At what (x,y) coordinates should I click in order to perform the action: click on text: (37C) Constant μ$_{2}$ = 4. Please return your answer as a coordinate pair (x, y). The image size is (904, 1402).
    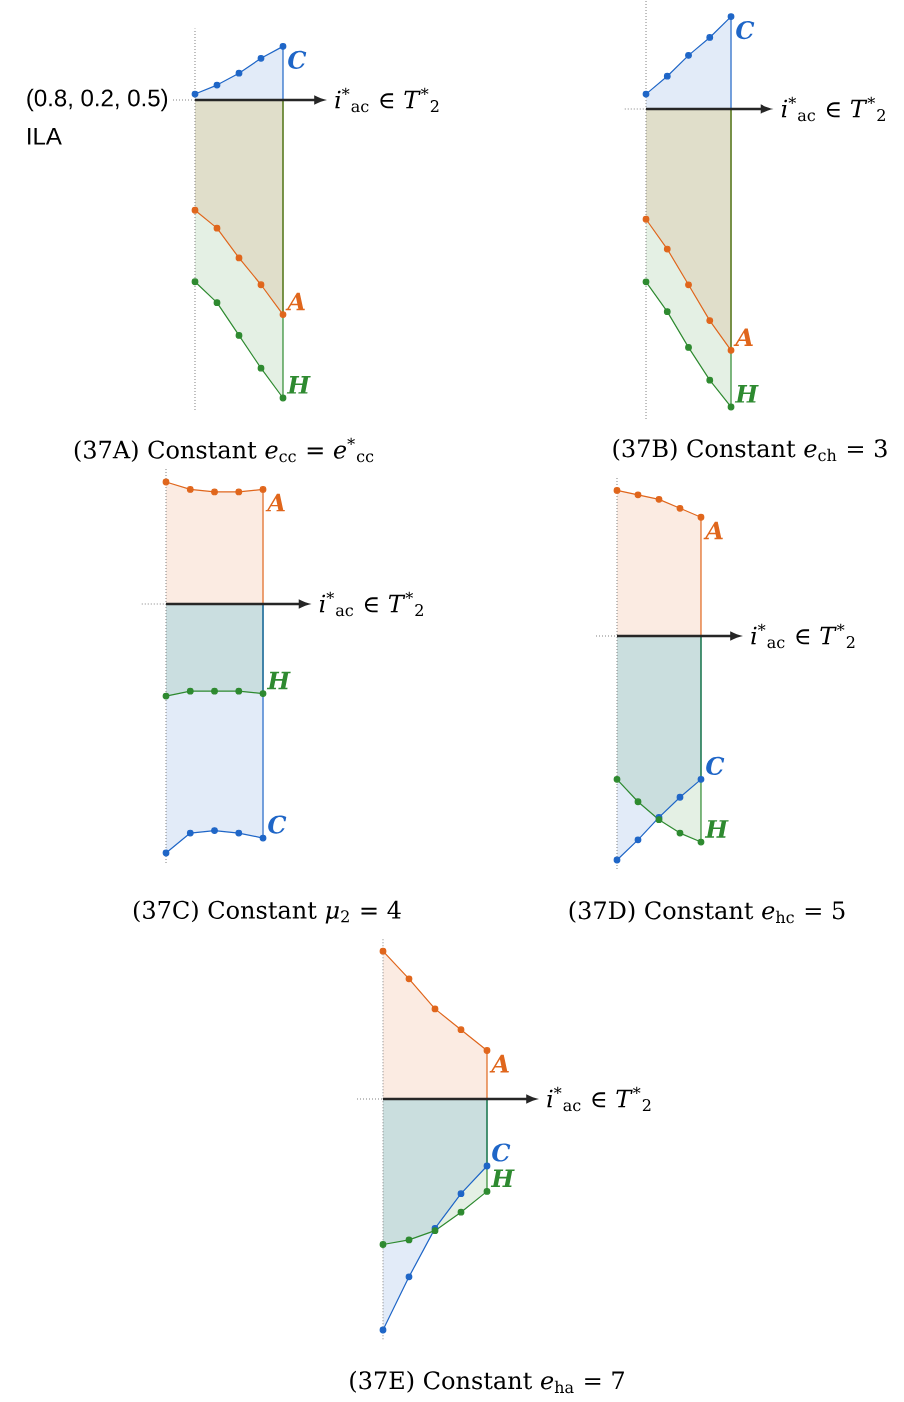
    Looking at the image, I should click on (267, 912).